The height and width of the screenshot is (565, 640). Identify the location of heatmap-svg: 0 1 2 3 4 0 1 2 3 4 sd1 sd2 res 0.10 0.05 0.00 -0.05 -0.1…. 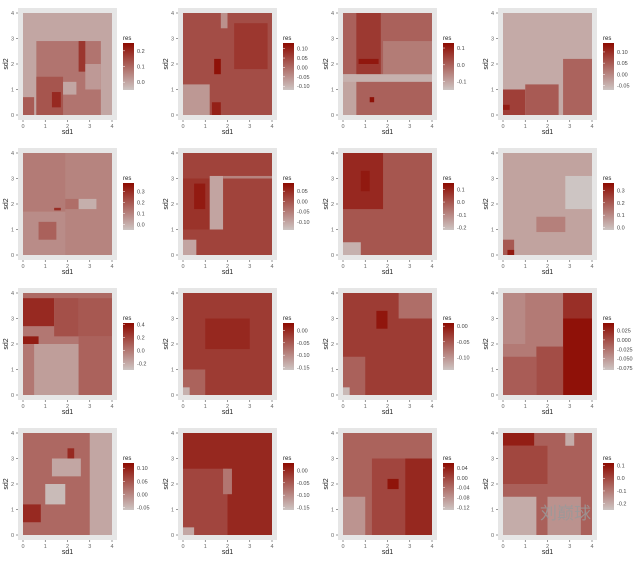
(236, 72).